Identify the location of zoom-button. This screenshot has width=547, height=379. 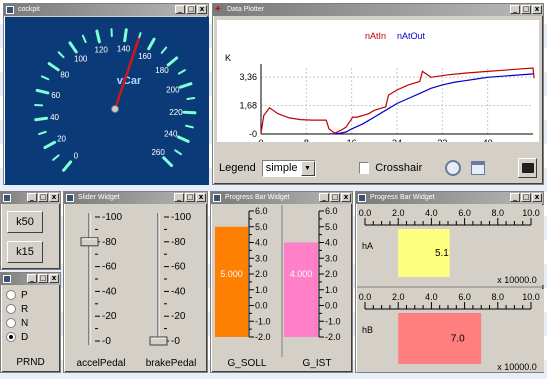
(453, 168).